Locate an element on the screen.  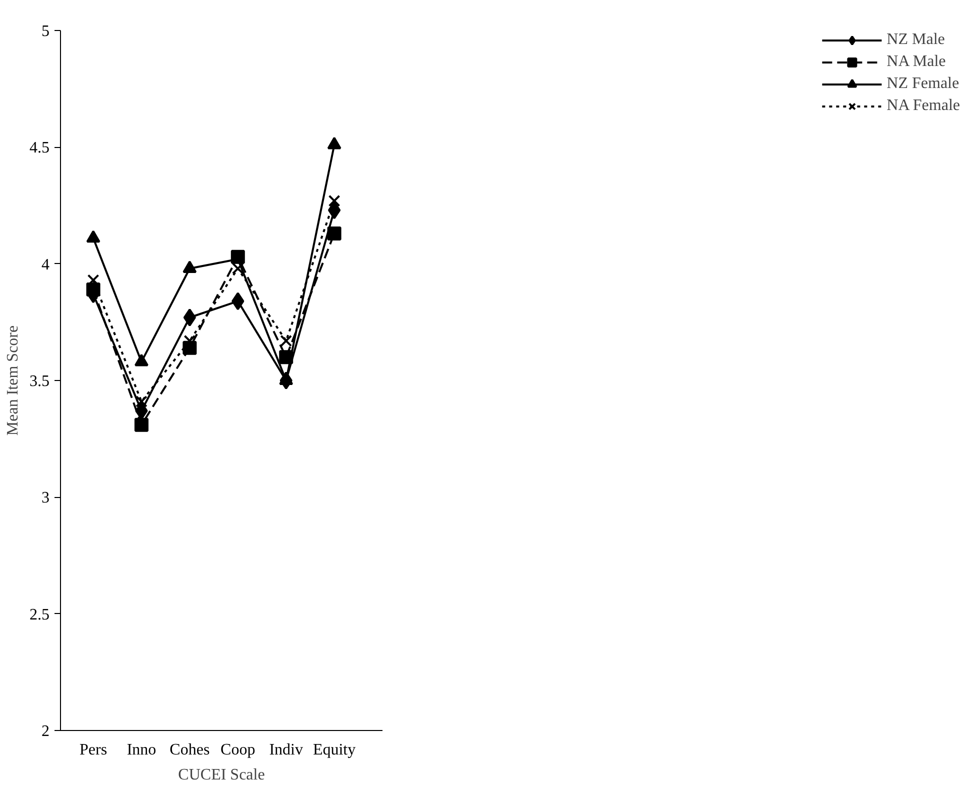
legend-label: NZ Male is located at coordinates (915, 40).